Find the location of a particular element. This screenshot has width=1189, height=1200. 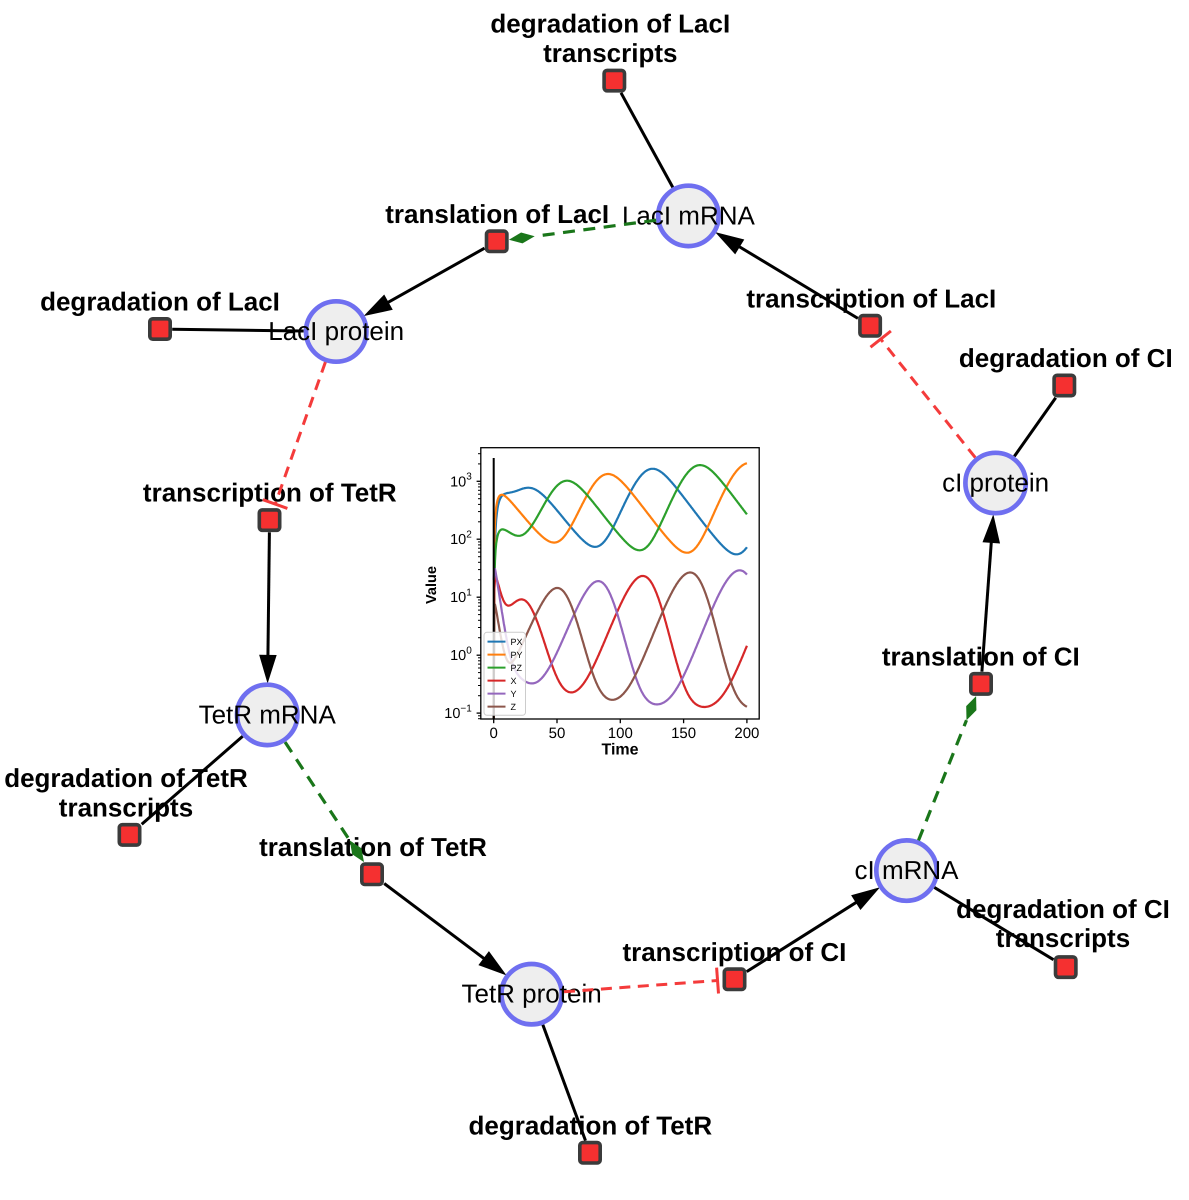

svg-text: LacI protein is located at coordinates (336, 331).